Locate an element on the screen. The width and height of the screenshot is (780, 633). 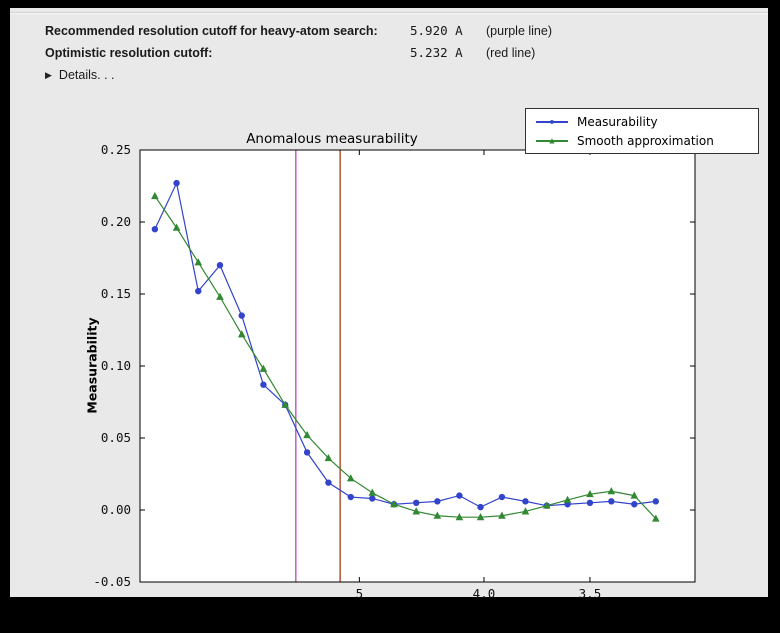
svg-text: -0.05 is located at coordinates (112, 581).